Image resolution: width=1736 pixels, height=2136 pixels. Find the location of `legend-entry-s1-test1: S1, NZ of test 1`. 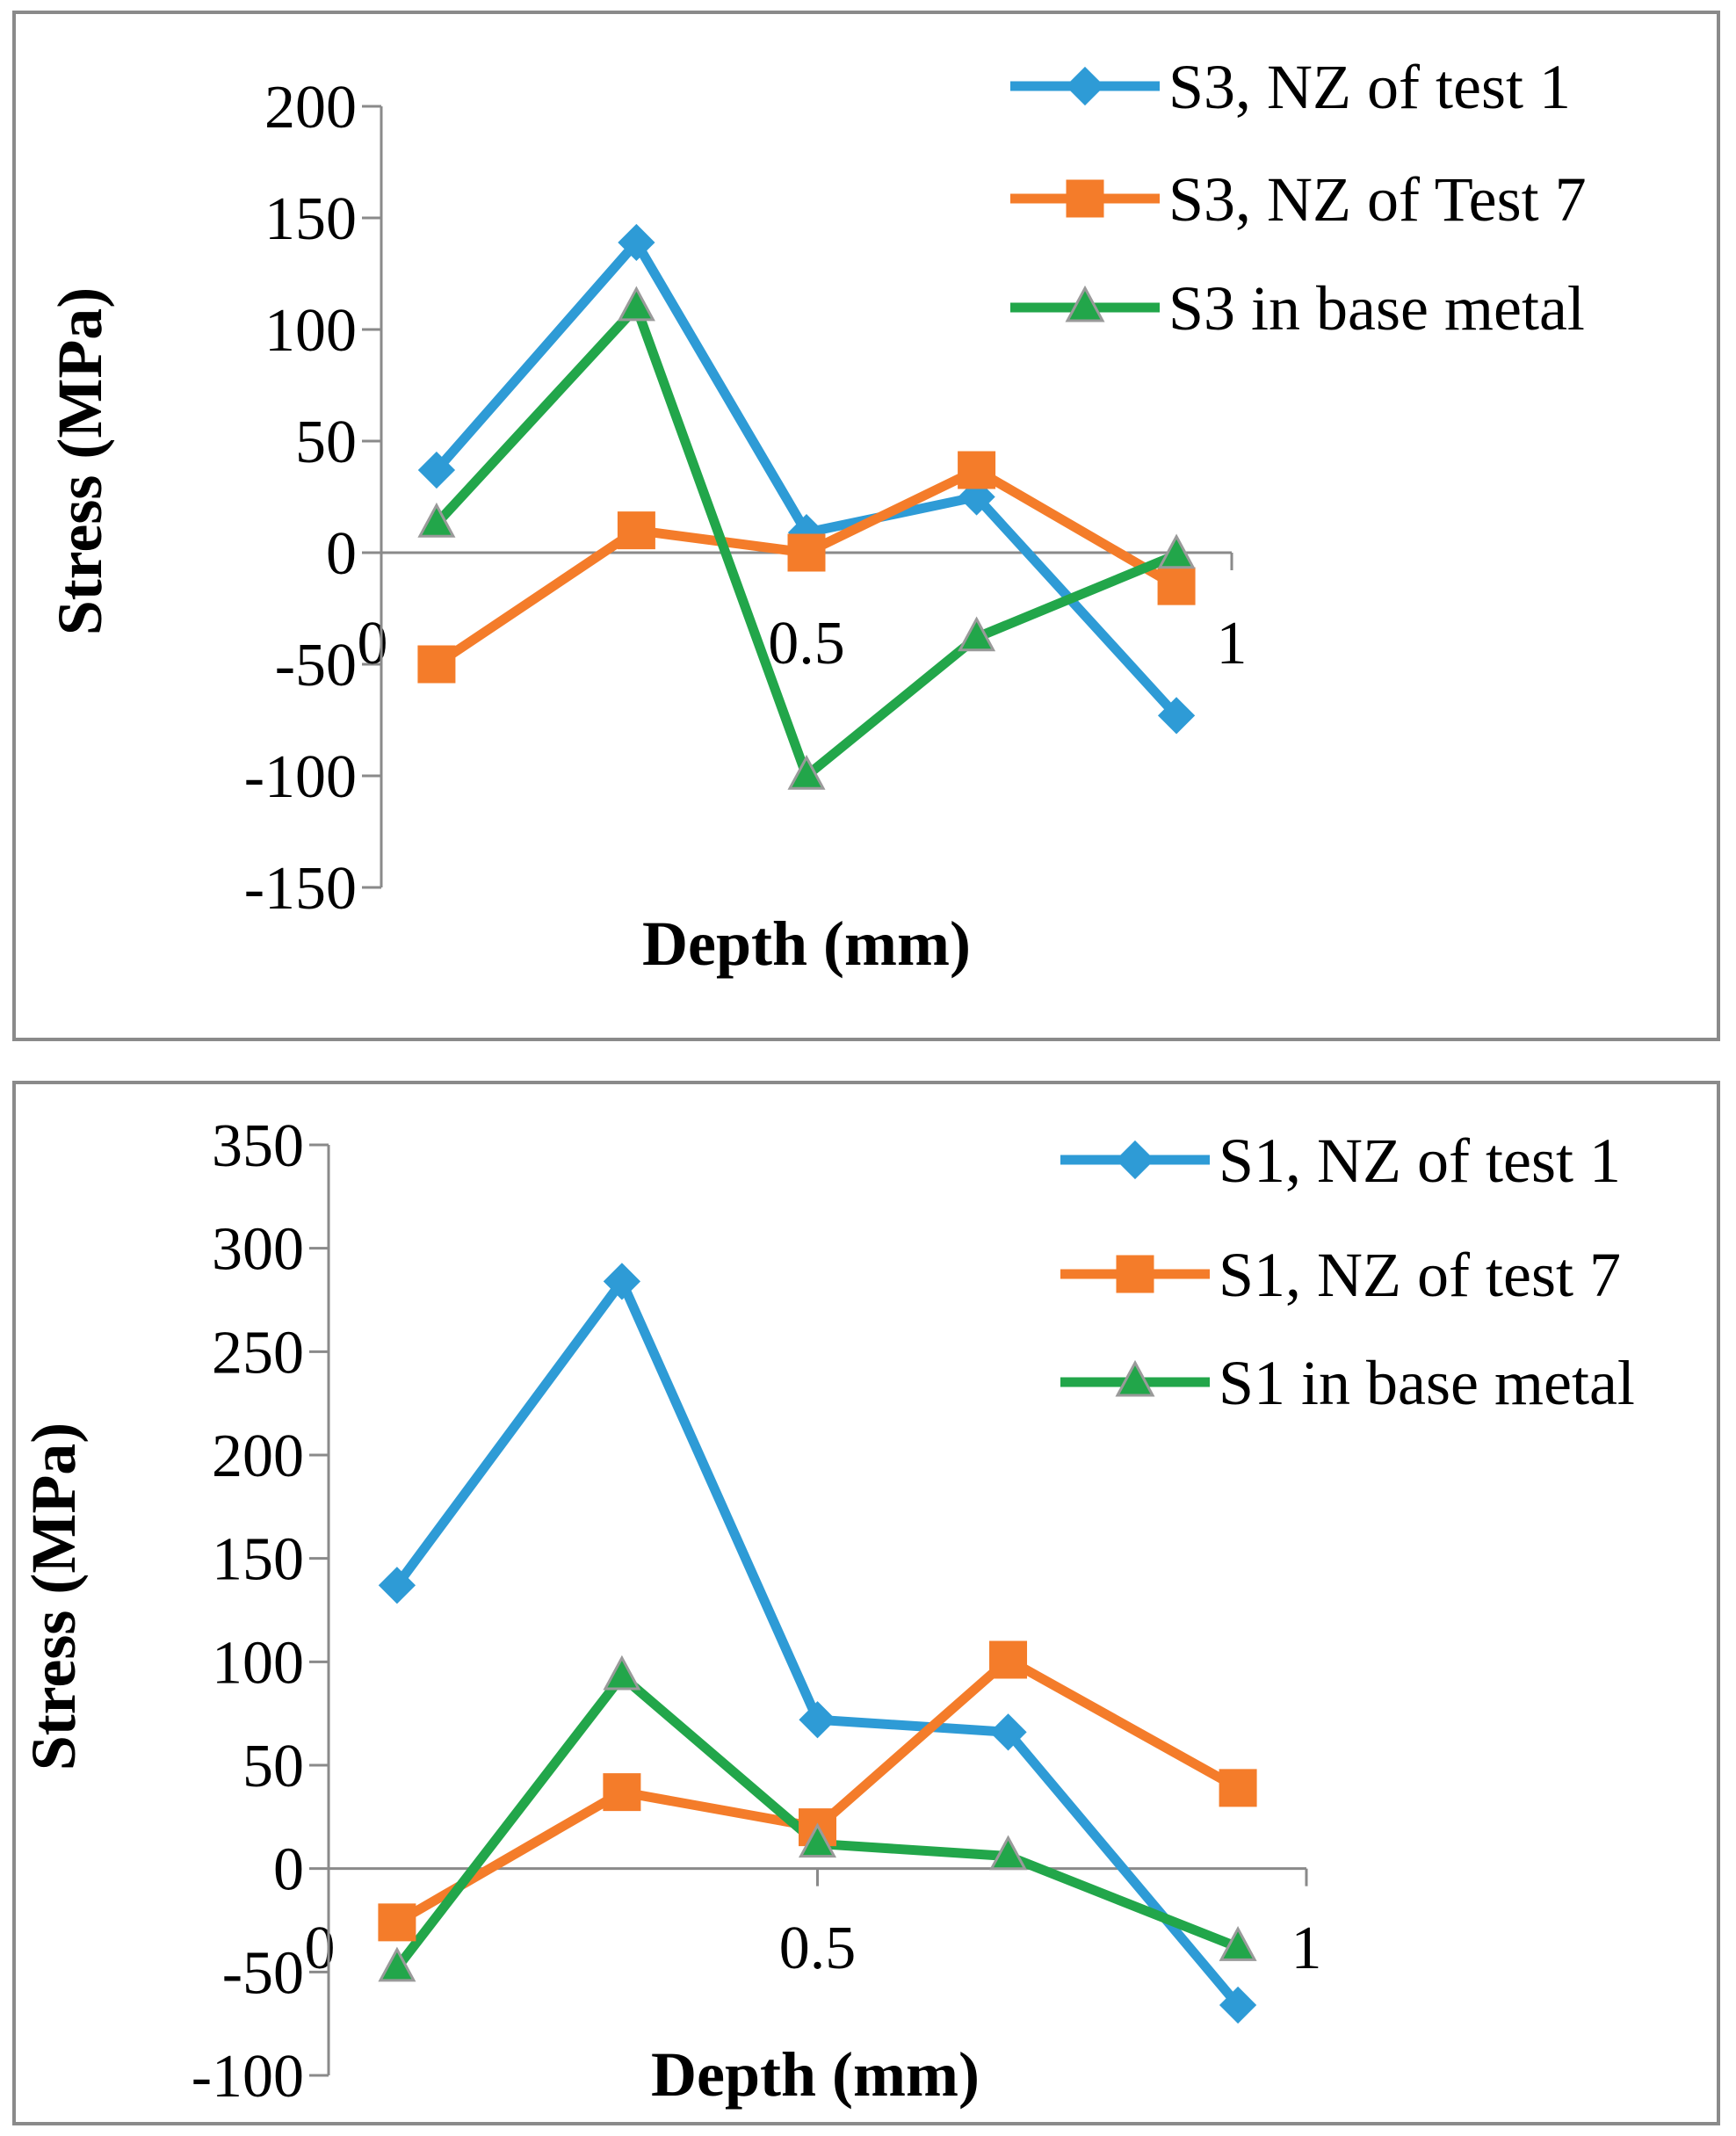

legend-entry-s1-test1: S1, NZ of test 1 is located at coordinates (1340, 1161).